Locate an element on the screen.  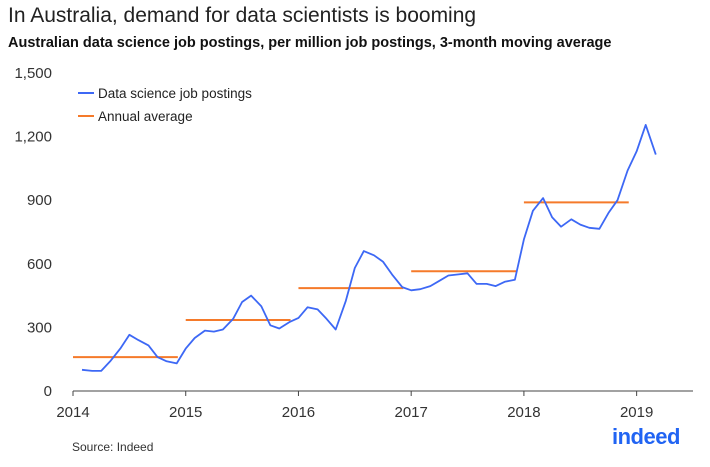
legend: Data science job postings Annual average is located at coordinates (165, 105).